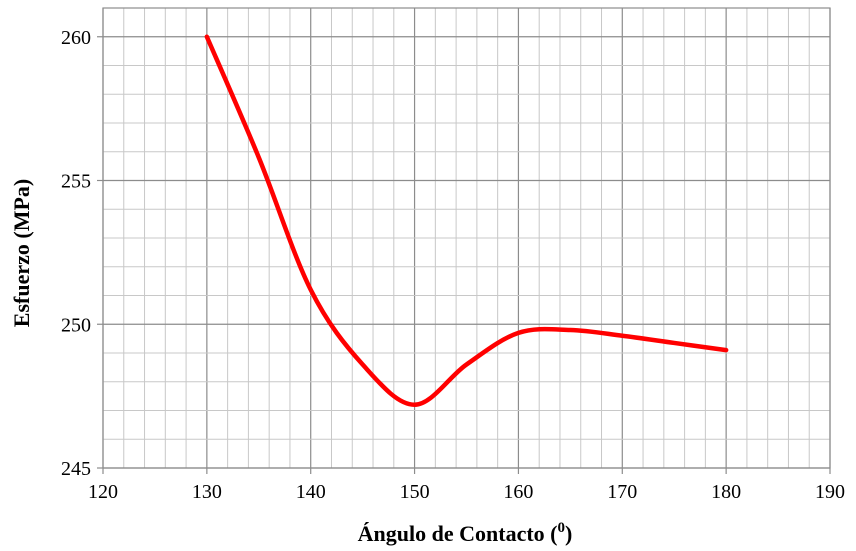  What do you see at coordinates (103, 492) in the screenshot?
I see `x-tick-label: 120` at bounding box center [103, 492].